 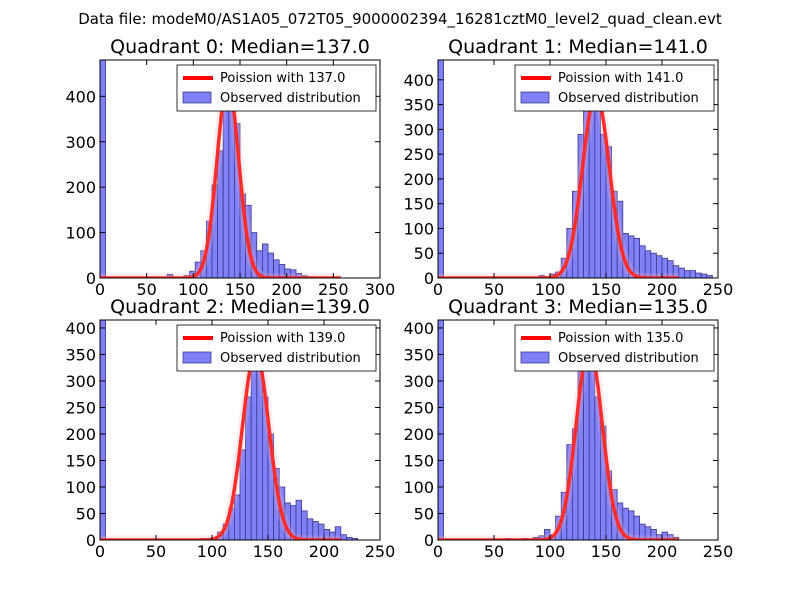 I want to click on quadrant-1-title: Quadrant 1: Median=141.0, so click(x=578, y=47).